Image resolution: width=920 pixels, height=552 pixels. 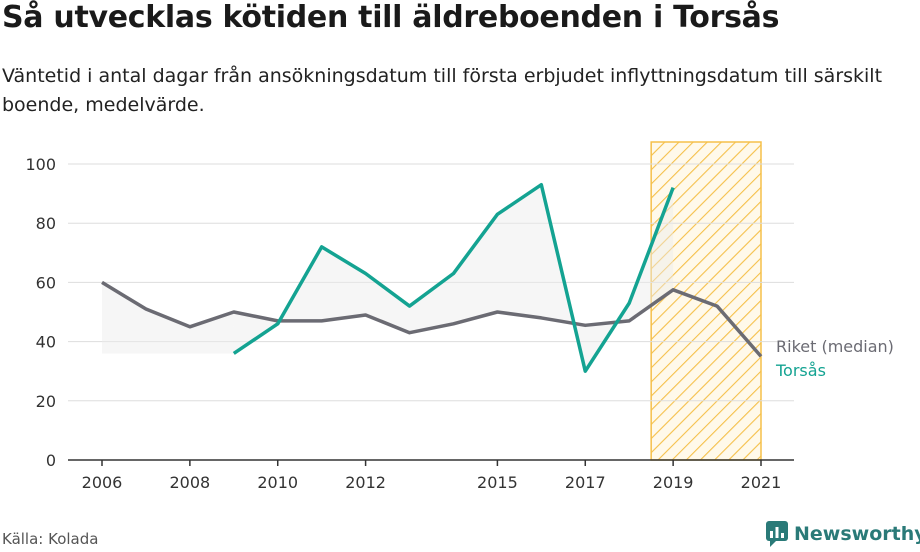 I want to click on x-tick-label: 2021, so click(x=761, y=482).